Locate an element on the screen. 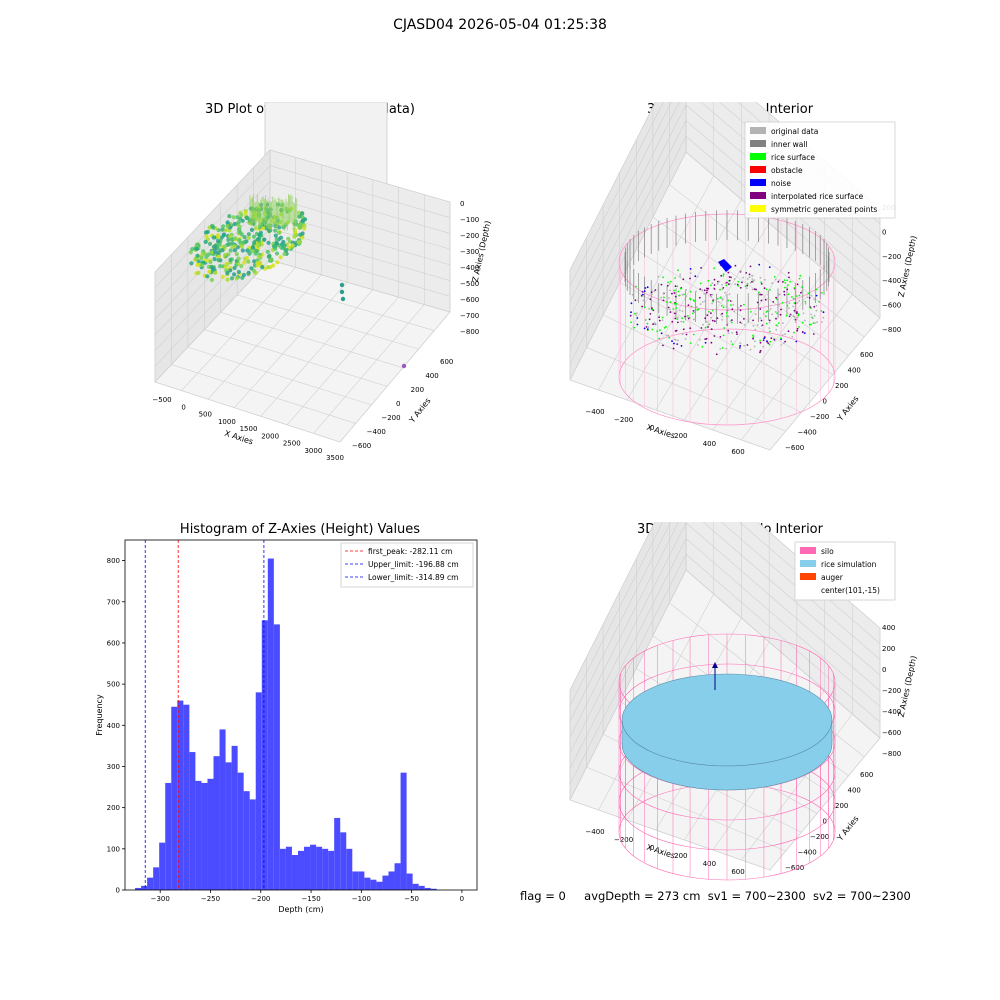 The width and height of the screenshot is (1000, 1000). raw-outlier-point is located at coordinates (342, 292).